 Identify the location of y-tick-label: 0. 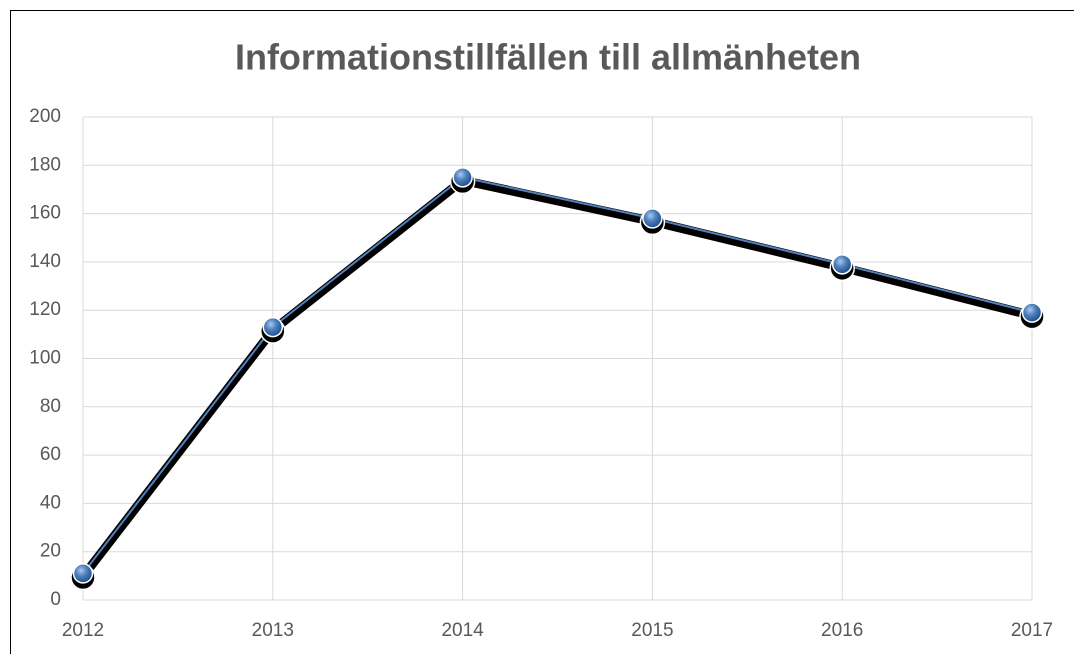
(55, 599).